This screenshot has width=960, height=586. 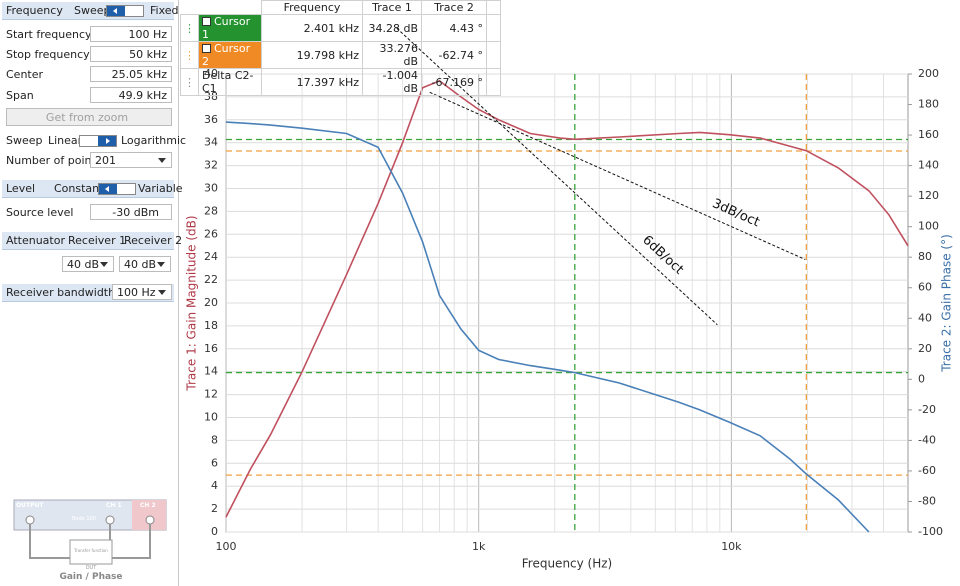 I want to click on field-label: Number of points, so click(x=54, y=160).